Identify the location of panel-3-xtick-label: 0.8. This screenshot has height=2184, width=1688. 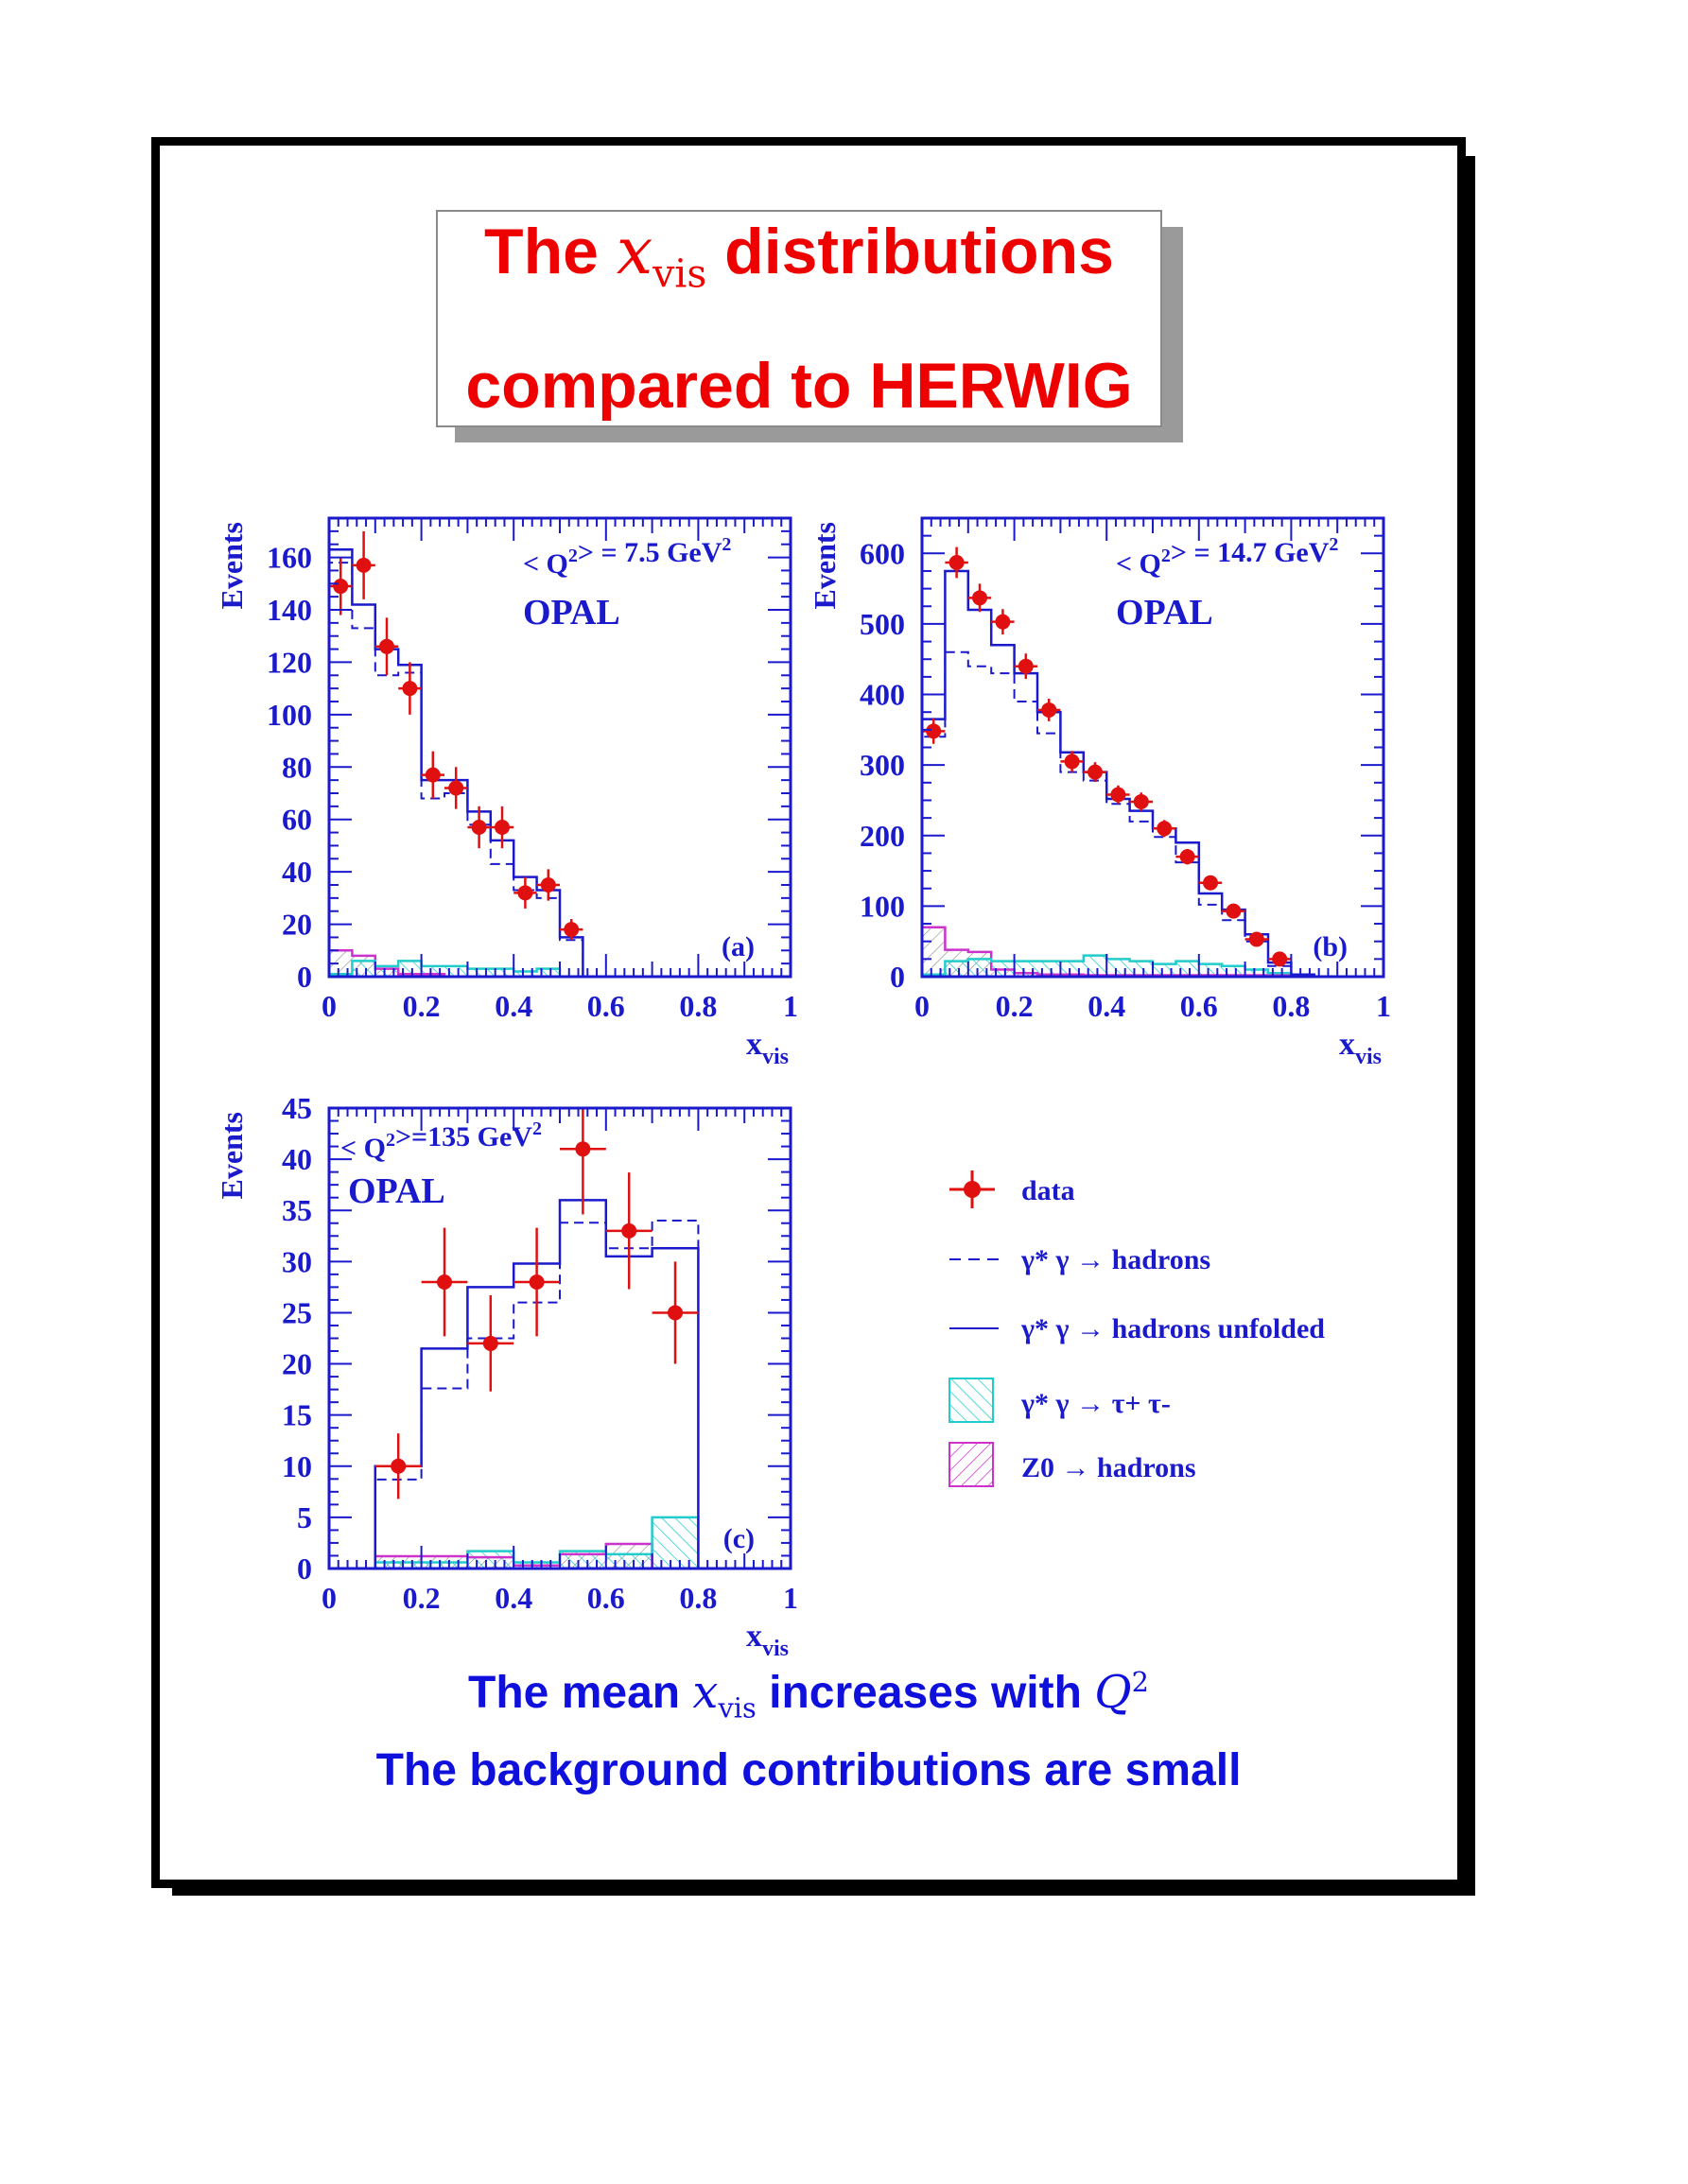
(698, 1598).